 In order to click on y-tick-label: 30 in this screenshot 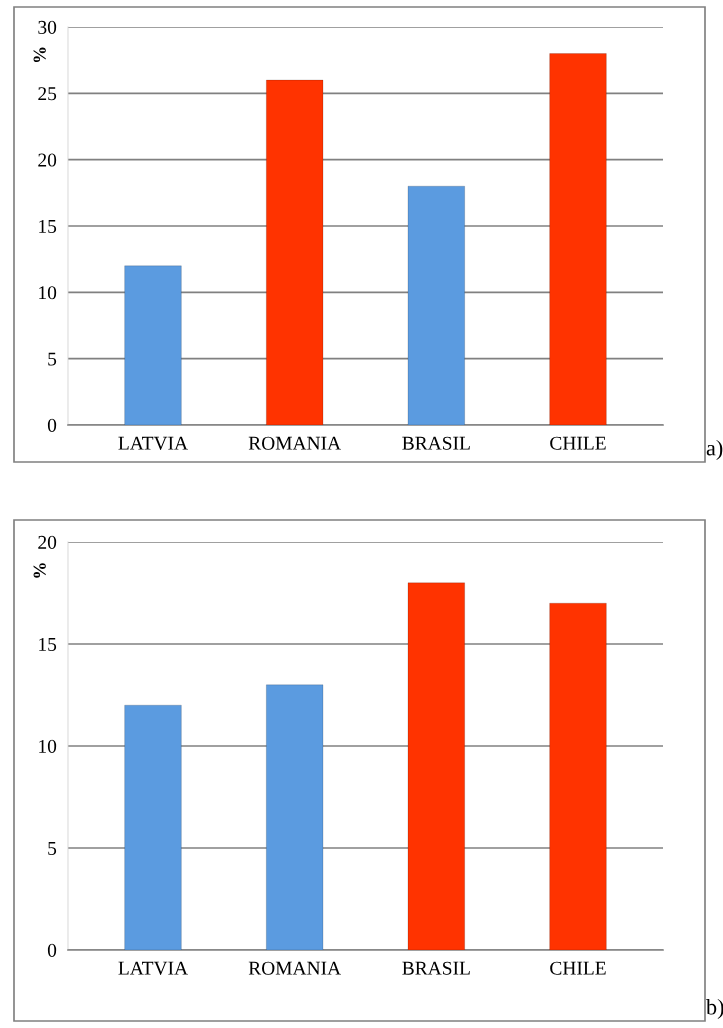, I will do `click(47, 27)`.